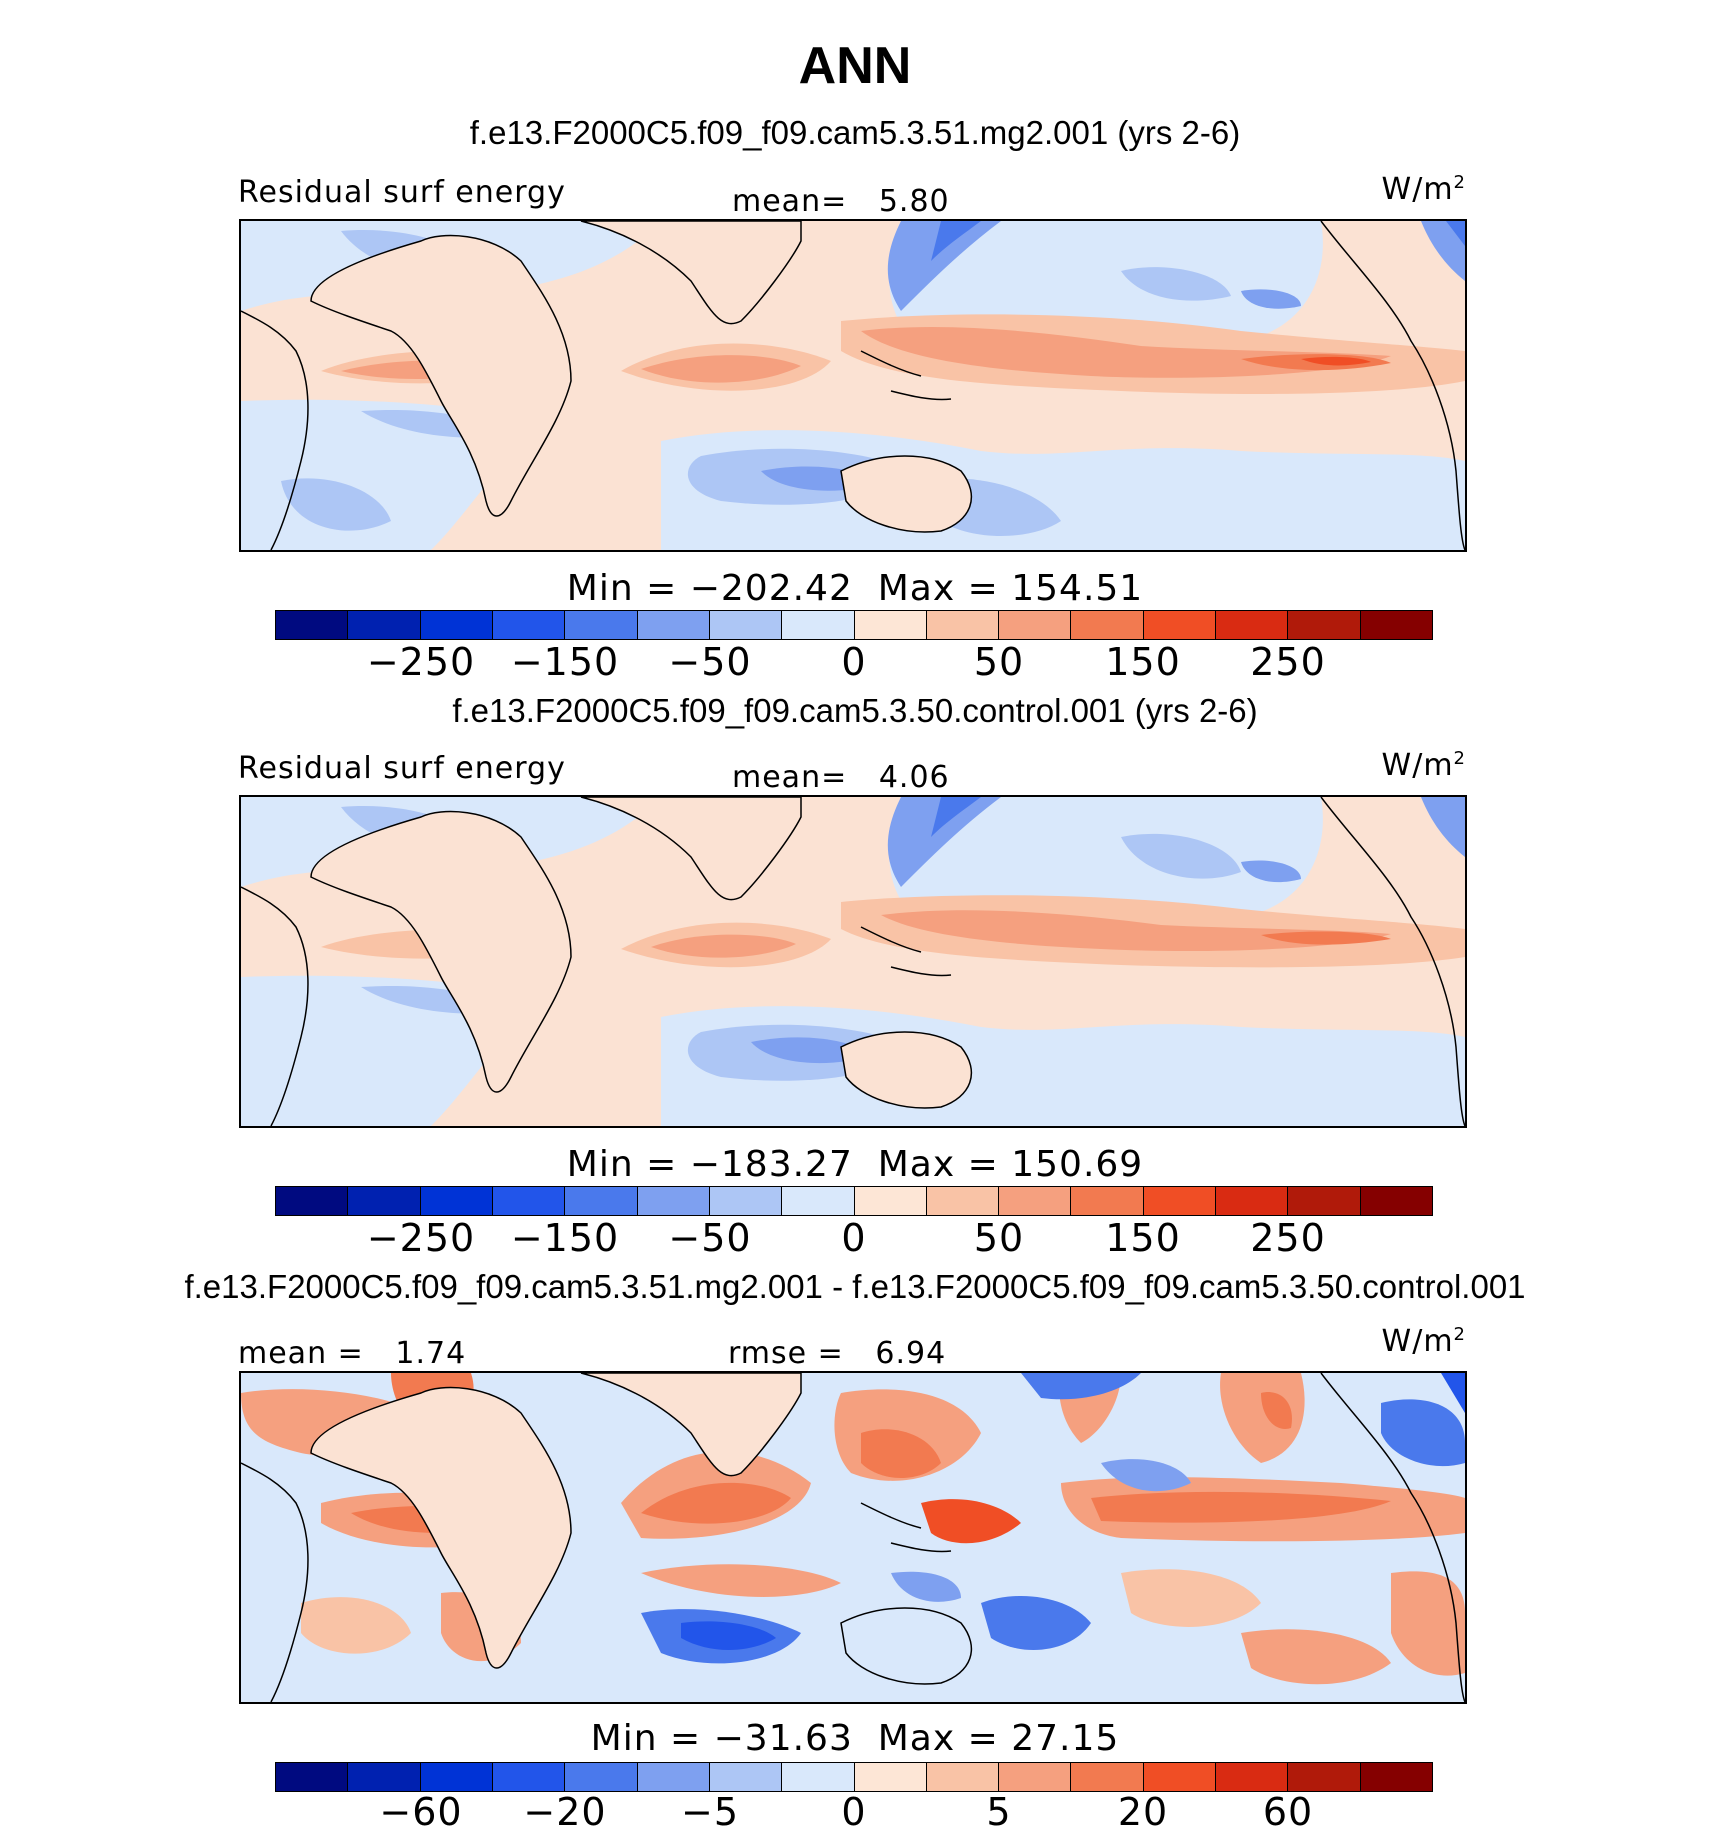 The height and width of the screenshot is (1836, 1710). What do you see at coordinates (1417, 189) in the screenshot?
I see `panel1-unit-base: W/m` at bounding box center [1417, 189].